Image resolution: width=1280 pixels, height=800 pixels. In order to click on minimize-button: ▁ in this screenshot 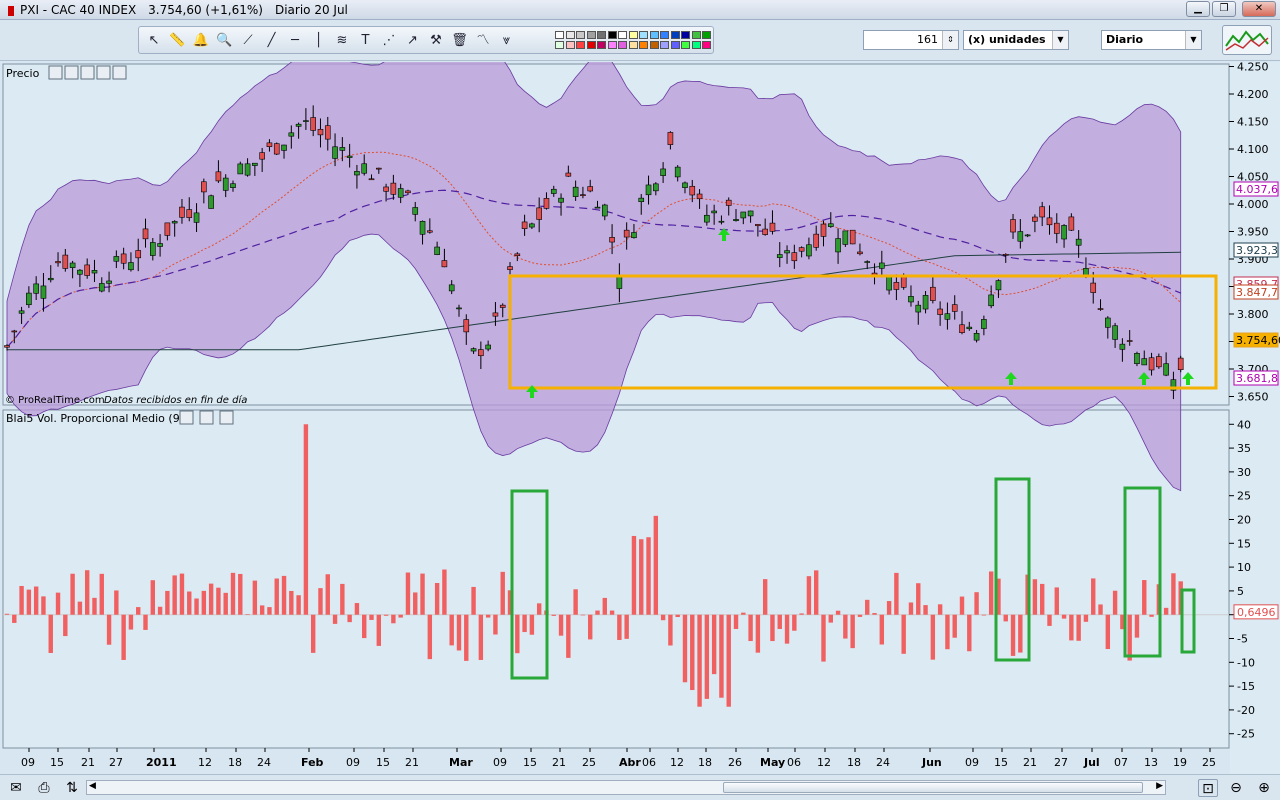, I will do `click(1198, 9)`.